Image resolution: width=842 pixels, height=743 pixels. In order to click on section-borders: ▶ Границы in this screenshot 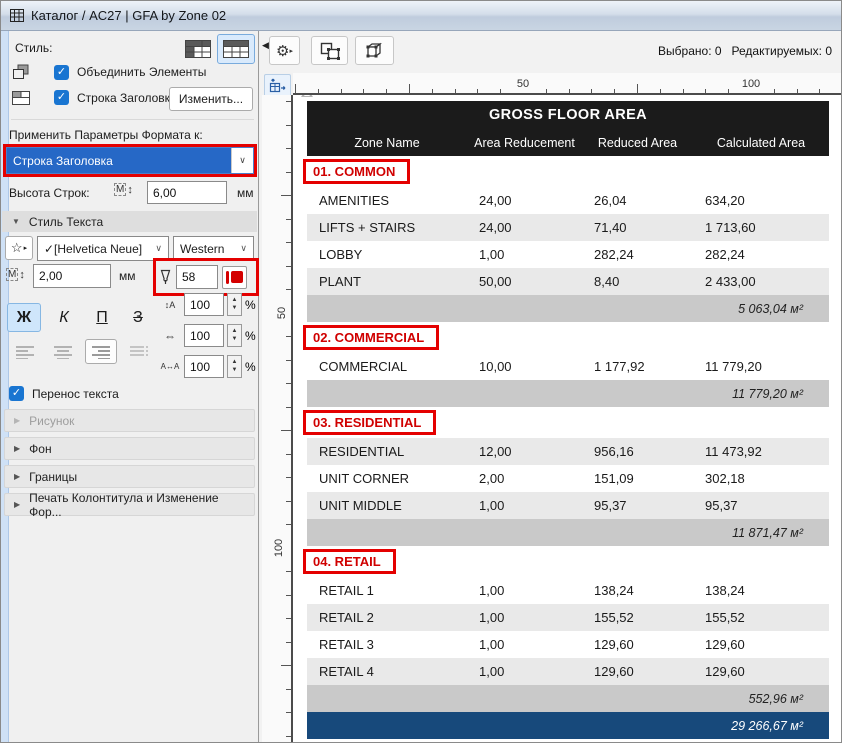, I will do `click(129, 476)`.